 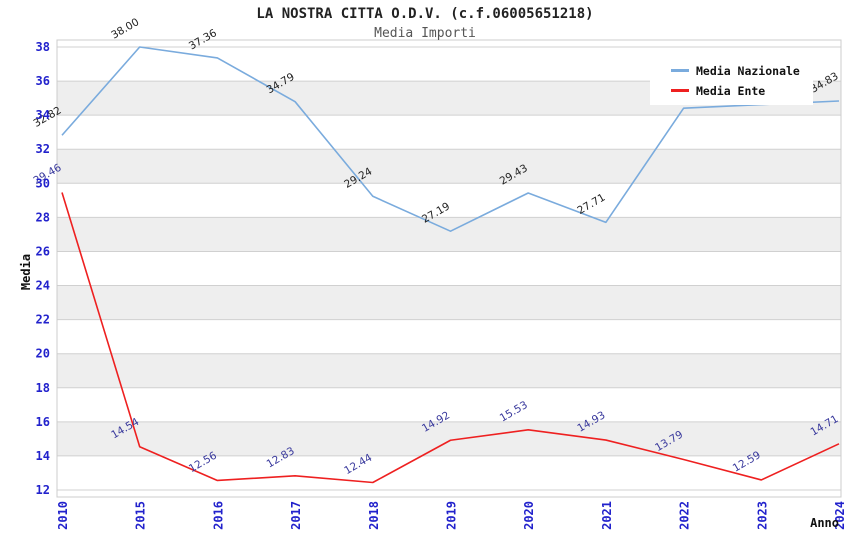 What do you see at coordinates (43, 286) in the screenshot?
I see `y-tick-label: 24` at bounding box center [43, 286].